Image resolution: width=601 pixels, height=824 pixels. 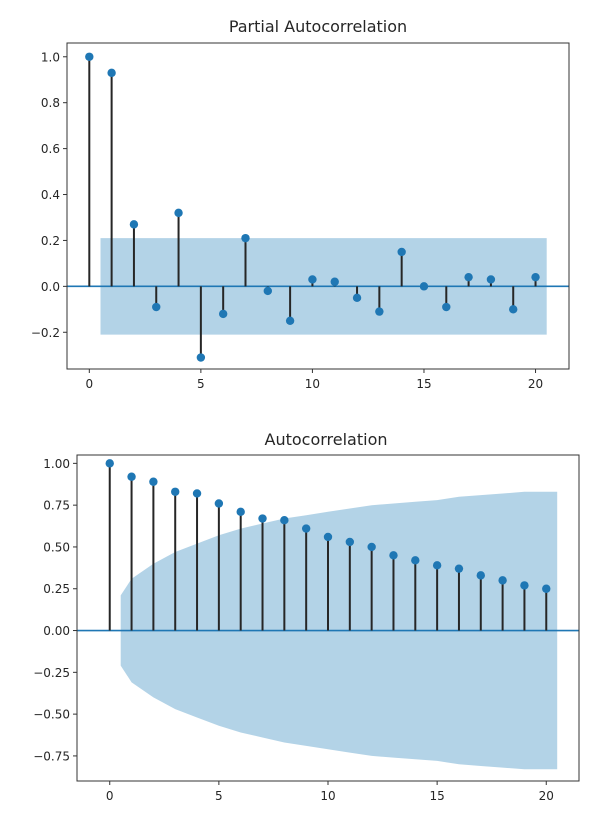 What do you see at coordinates (50, 57) in the screenshot?
I see `pacf-y-tick-label: 1.0` at bounding box center [50, 57].